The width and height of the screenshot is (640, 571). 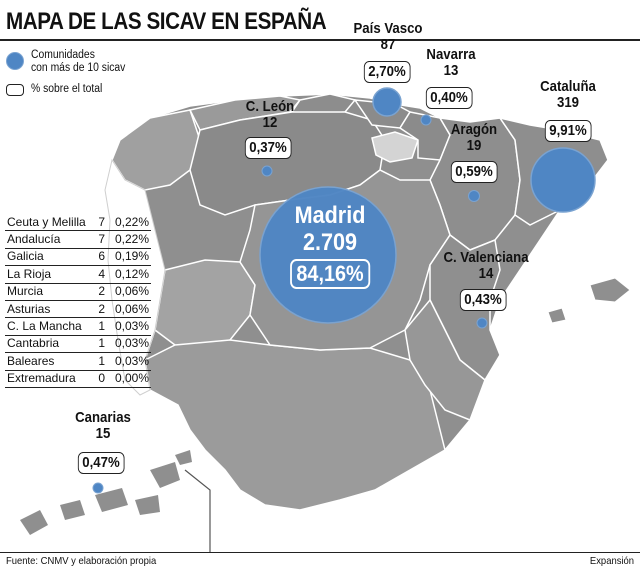 What do you see at coordinates (295, 425) in the screenshot?
I see `region-andalucia` at bounding box center [295, 425].